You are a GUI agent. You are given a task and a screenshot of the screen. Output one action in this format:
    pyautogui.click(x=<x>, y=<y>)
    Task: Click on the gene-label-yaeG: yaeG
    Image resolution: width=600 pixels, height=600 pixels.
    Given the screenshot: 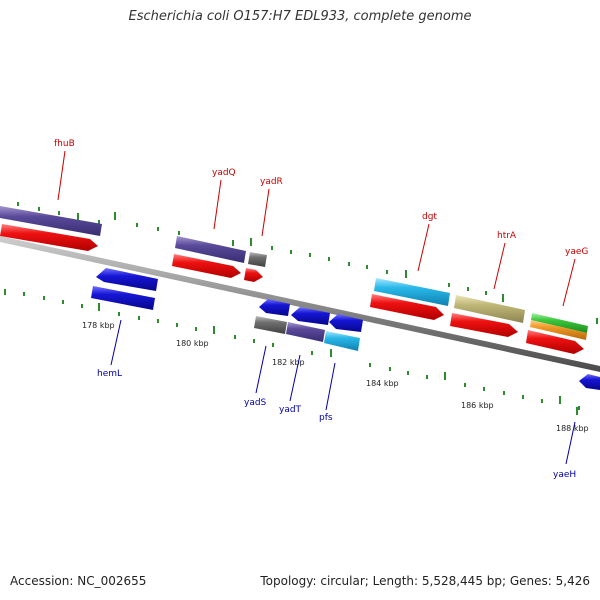 What is the action you would take?
    pyautogui.click(x=576, y=252)
    